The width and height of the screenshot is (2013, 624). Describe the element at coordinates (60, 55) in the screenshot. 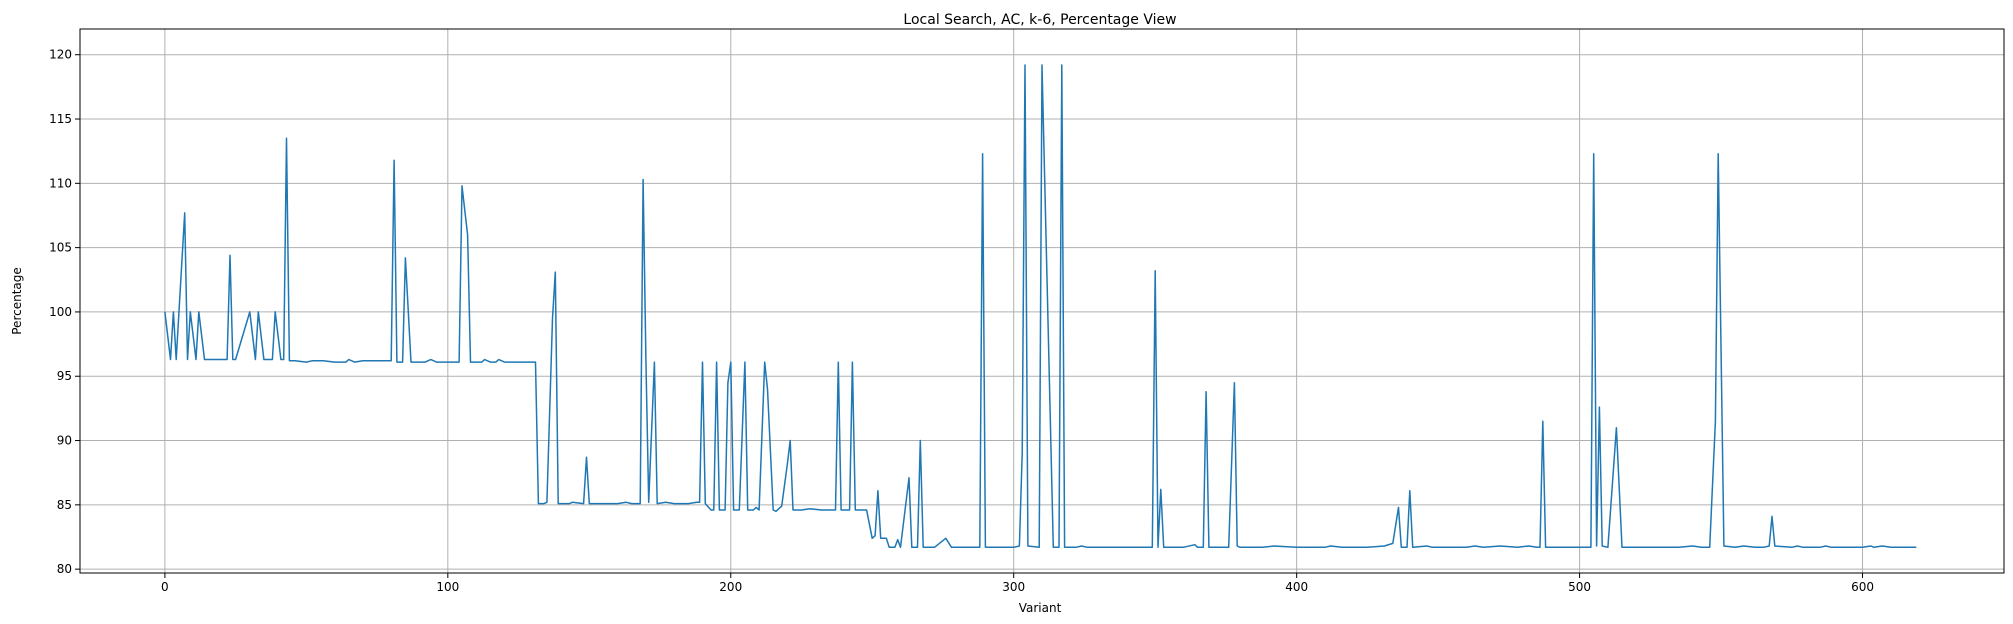

I see `y-tick-label: 120` at that location.